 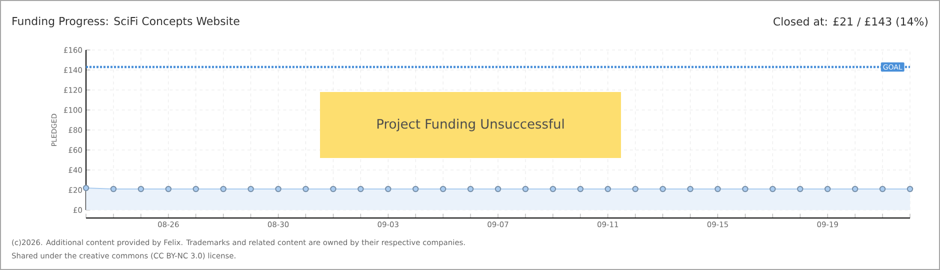 I want to click on chart-title: Funding Progress: SciFi Concepts Website, so click(x=126, y=22).